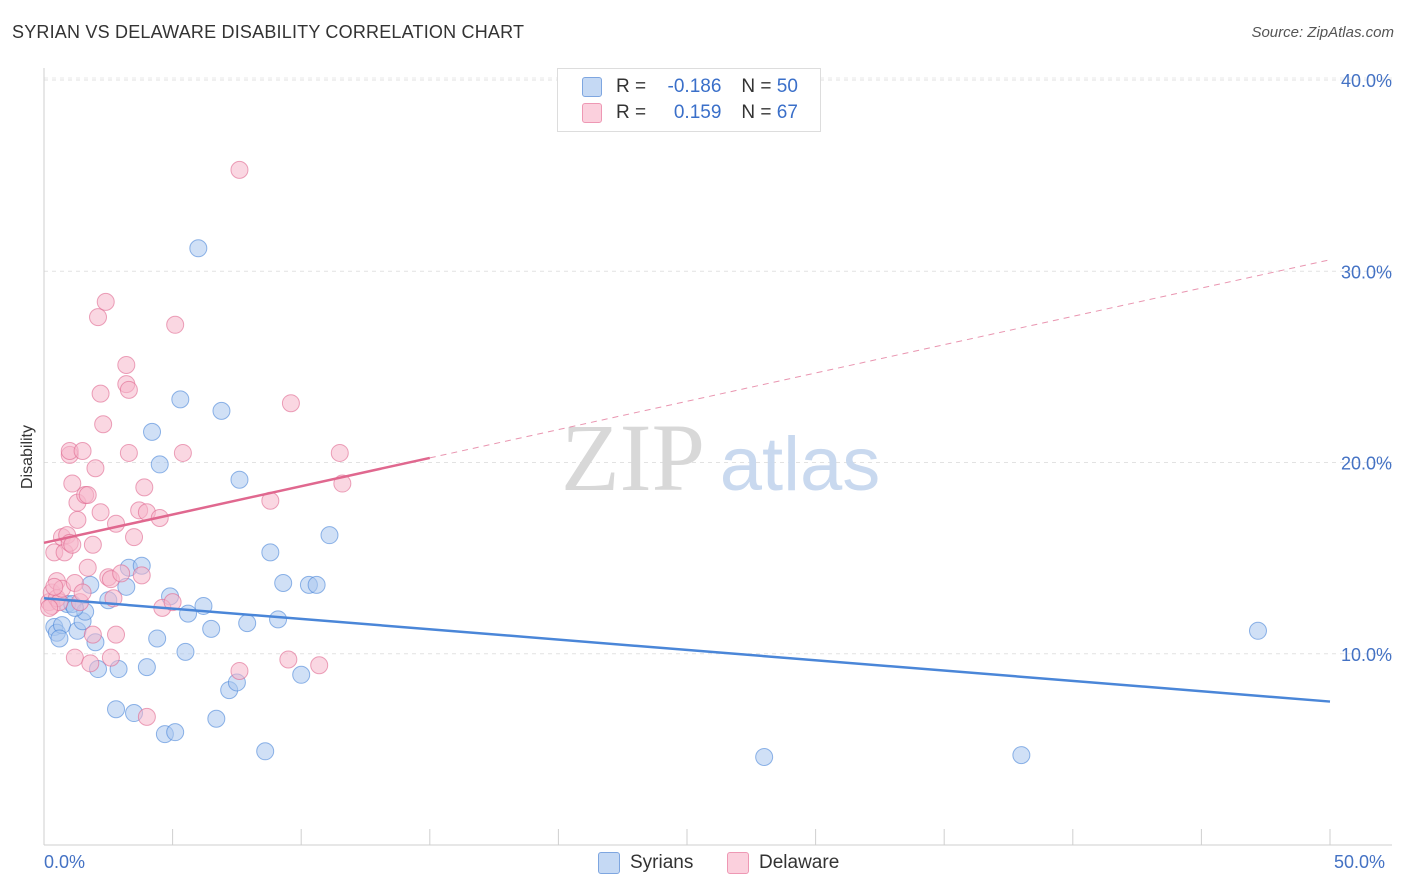 This screenshot has height=892, width=1406. I want to click on watermark: ZIP atlas, so click(720, 457).